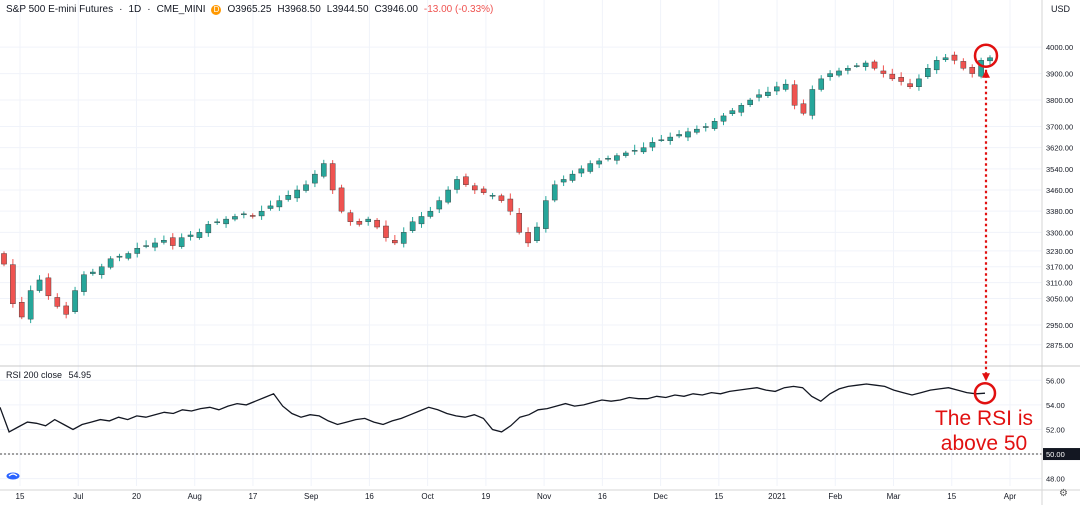 This screenshot has width=1080, height=505. I want to click on time-tick-label: 2021, so click(777, 496).